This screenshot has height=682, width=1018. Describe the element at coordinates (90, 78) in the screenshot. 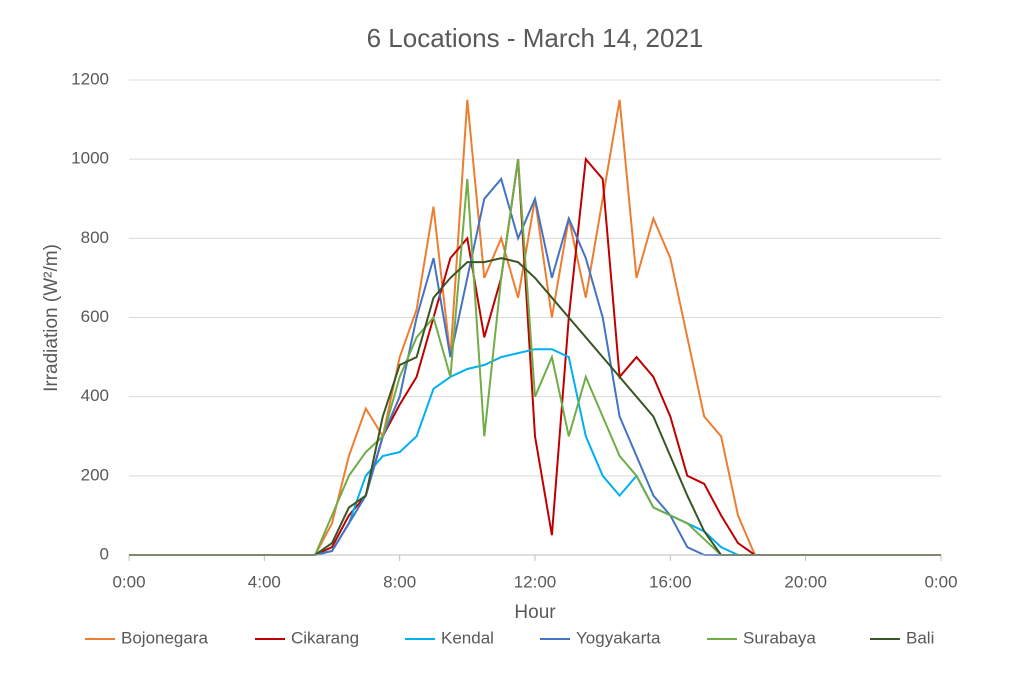

I see `y-tick-label: 1200` at that location.